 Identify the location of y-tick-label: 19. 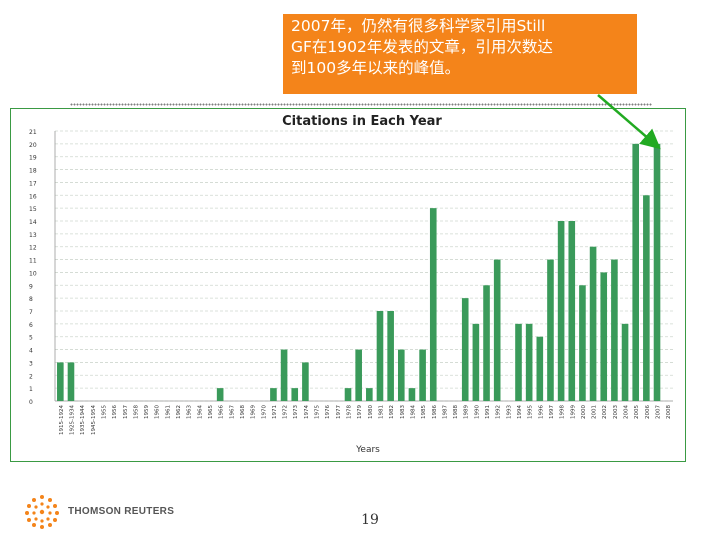
(33, 158).